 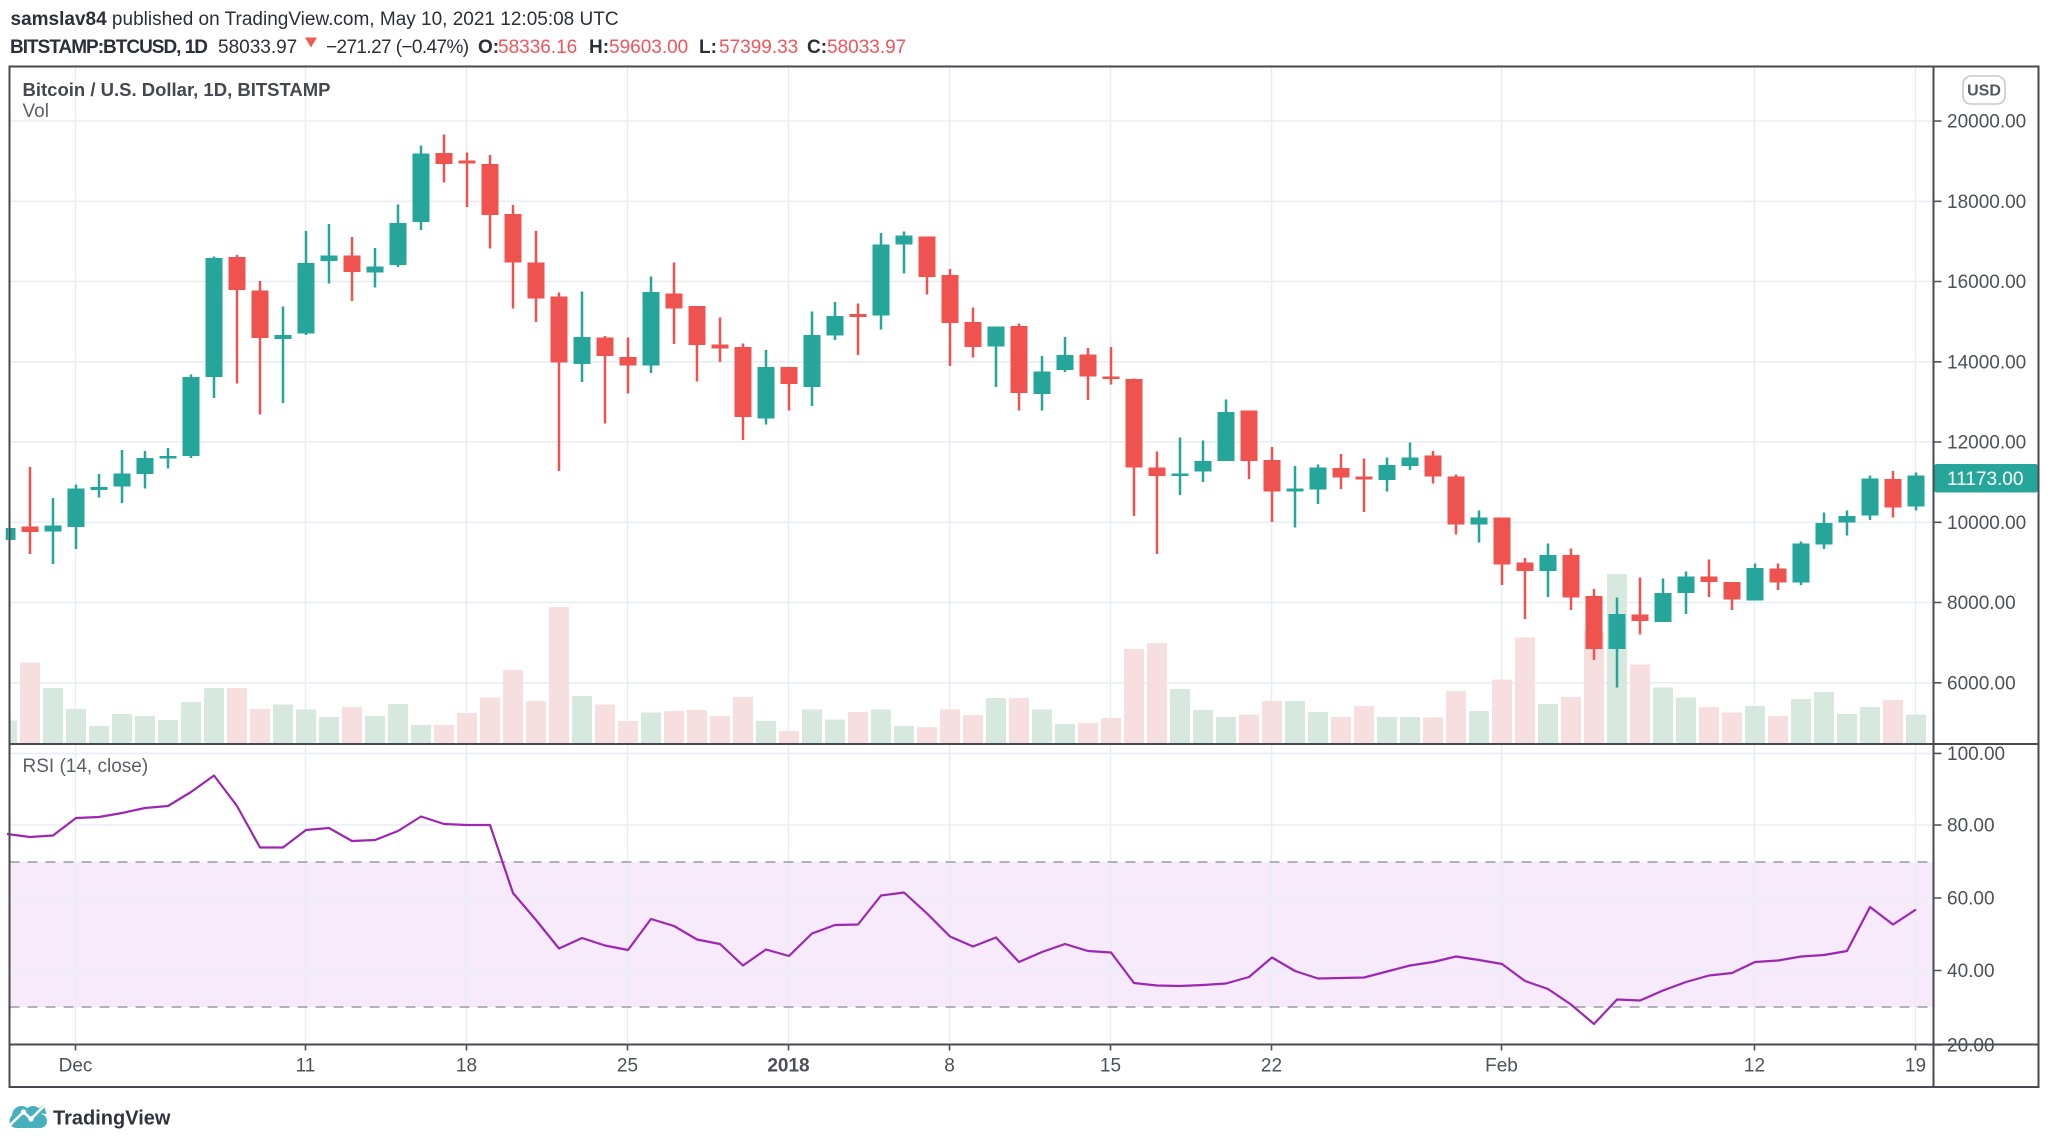 What do you see at coordinates (1971, 971) in the screenshot?
I see `svg-text: 40.00` at bounding box center [1971, 971].